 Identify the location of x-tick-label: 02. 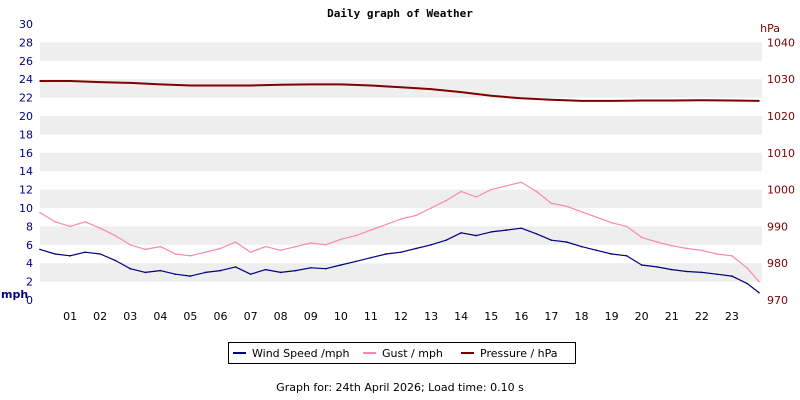
(100, 316).